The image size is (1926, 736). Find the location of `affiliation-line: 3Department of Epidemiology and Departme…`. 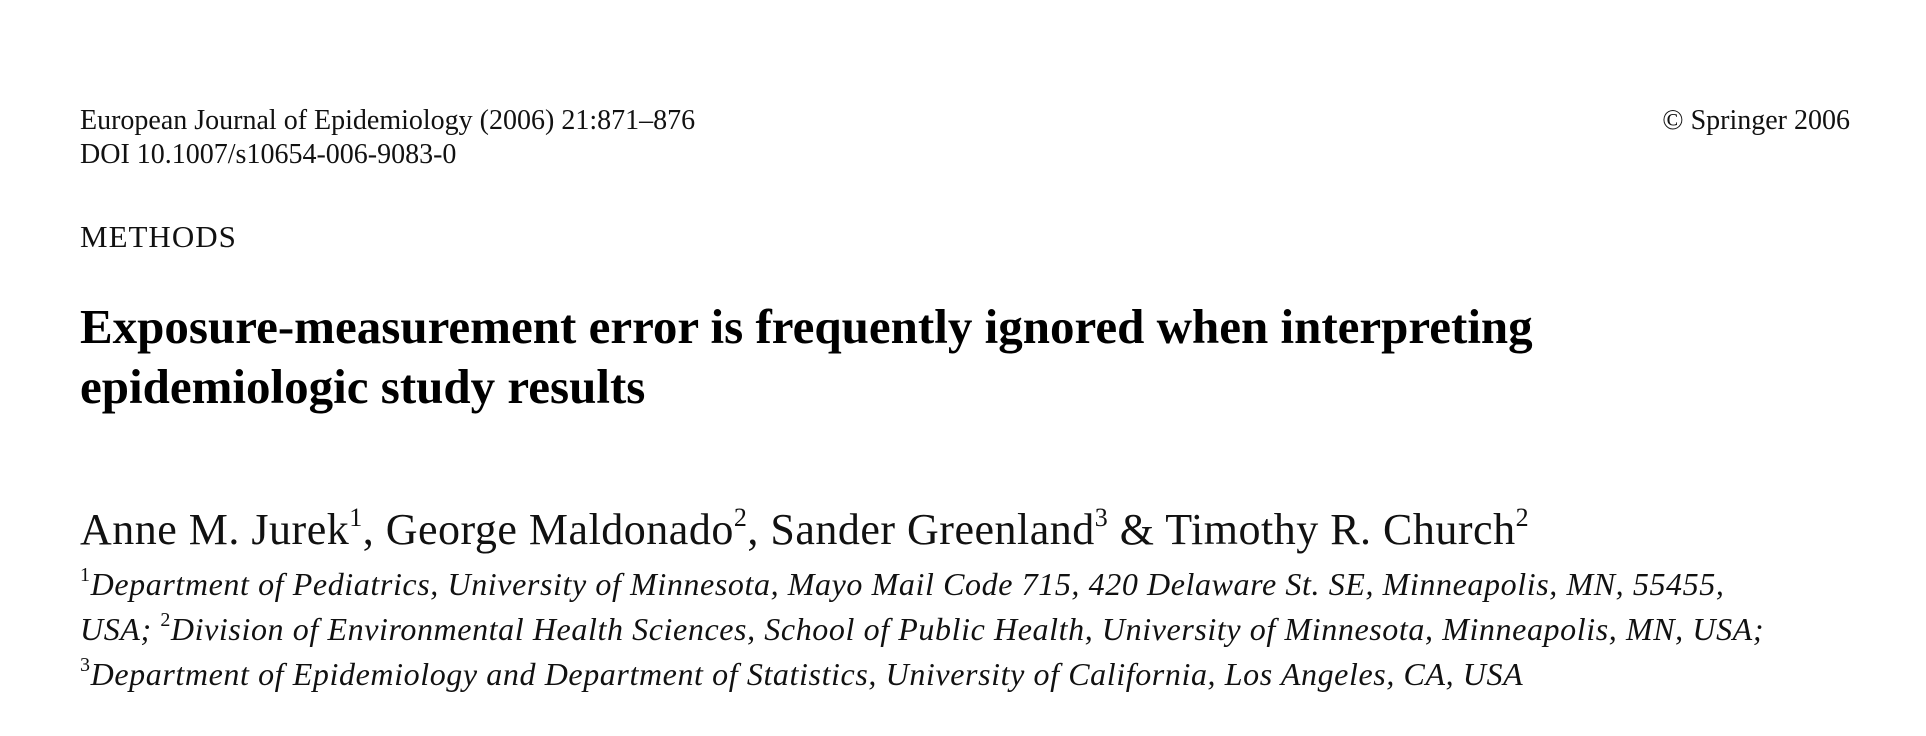

affiliation-line: 3Department of Epidemiology and Departme… is located at coordinates (965, 674).